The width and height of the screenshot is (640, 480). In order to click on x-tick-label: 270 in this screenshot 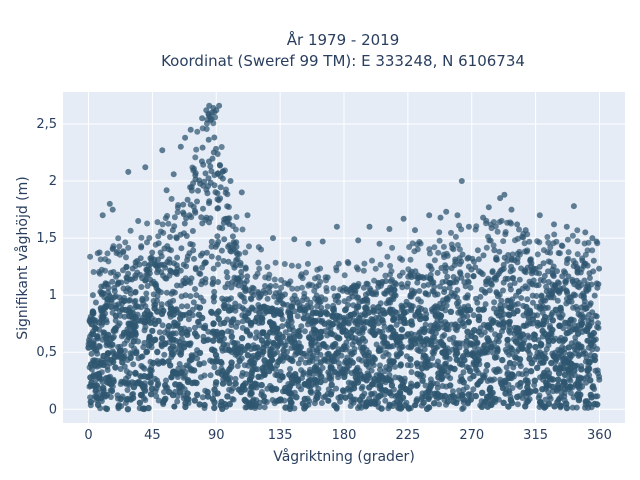, I will do `click(471, 435)`.